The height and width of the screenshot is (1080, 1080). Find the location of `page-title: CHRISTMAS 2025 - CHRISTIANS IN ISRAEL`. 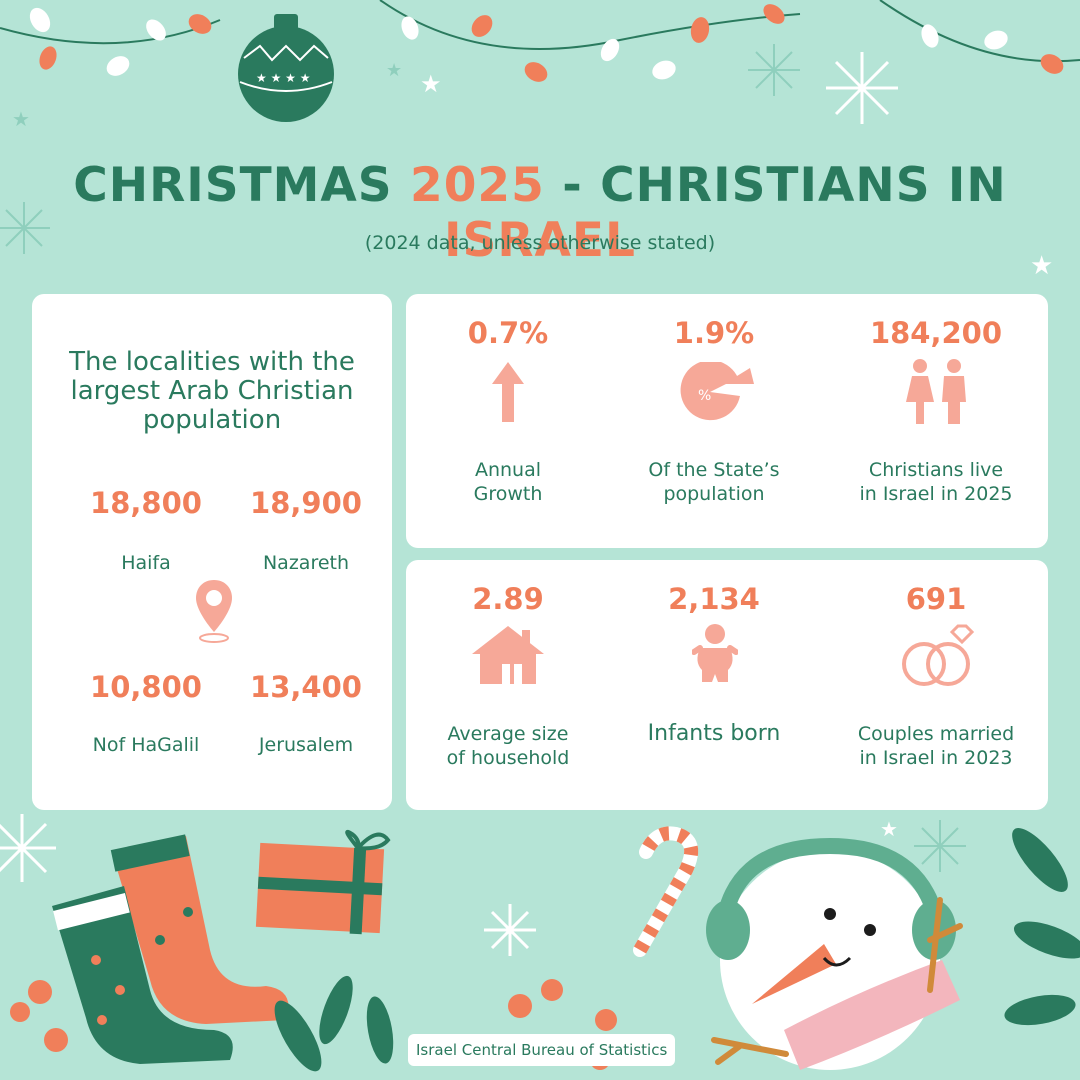

page-title: CHRISTMAS 2025 - CHRISTIANS IN ISRAEL is located at coordinates (540, 213).